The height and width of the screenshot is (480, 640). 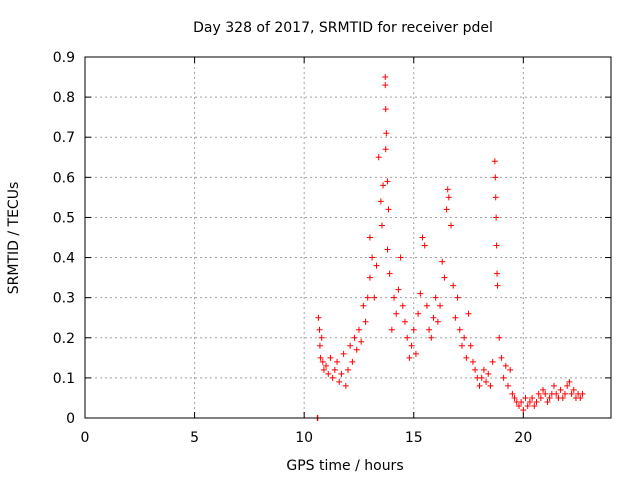 What do you see at coordinates (14, 238) in the screenshot?
I see `y-axis-label: SRMTID / TECUs` at bounding box center [14, 238].